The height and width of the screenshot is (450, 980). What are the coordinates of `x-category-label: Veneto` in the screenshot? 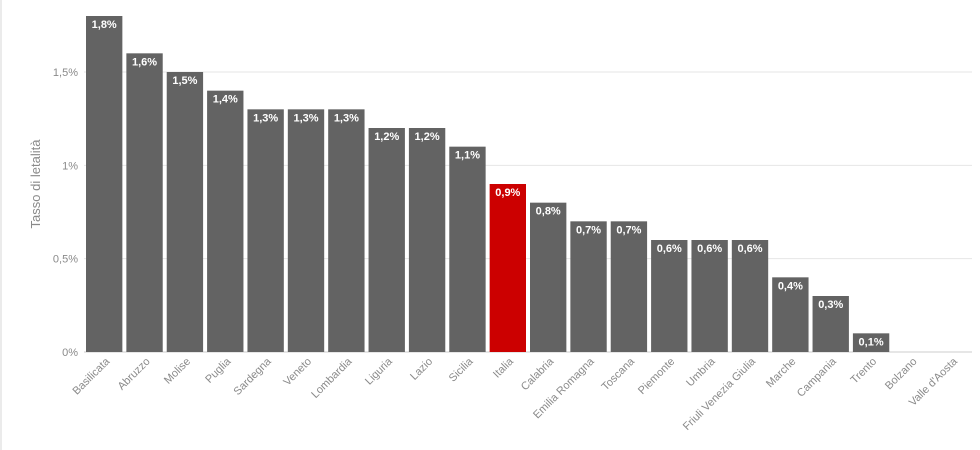 It's located at (297, 372).